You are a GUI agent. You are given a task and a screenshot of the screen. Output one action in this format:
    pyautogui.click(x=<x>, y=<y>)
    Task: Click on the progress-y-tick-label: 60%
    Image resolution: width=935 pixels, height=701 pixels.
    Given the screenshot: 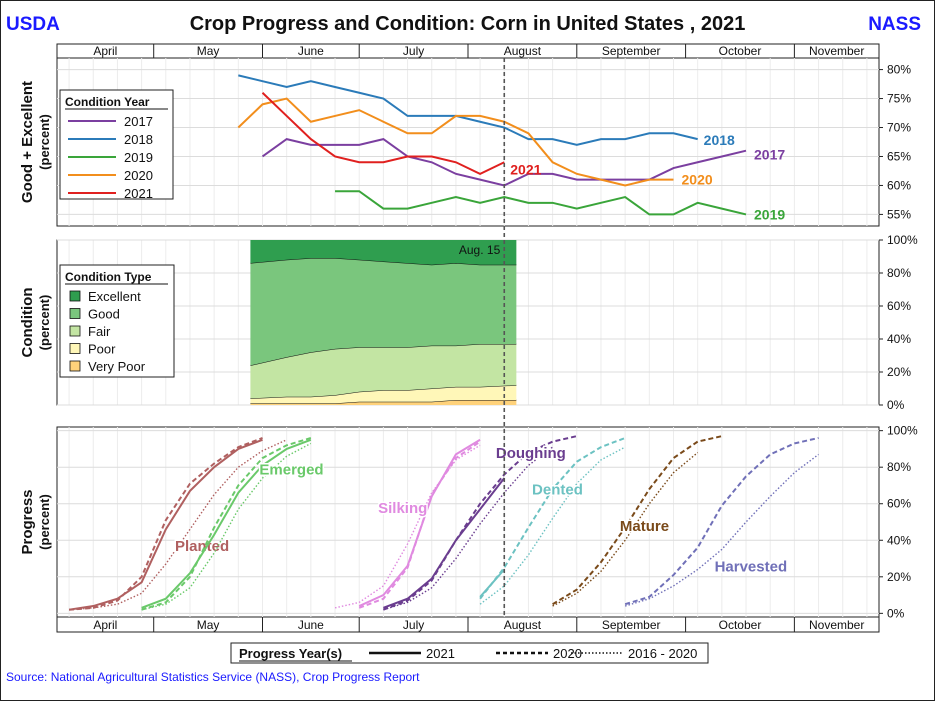 What is the action you would take?
    pyautogui.click(x=899, y=504)
    